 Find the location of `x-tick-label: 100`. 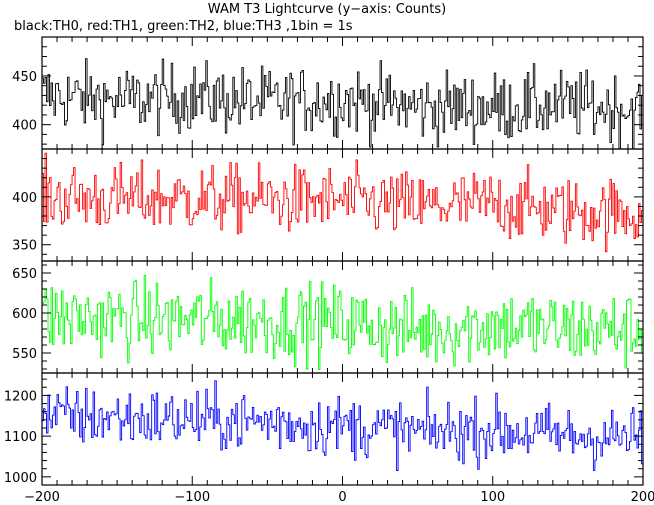

x-tick-label: 100 is located at coordinates (492, 497).